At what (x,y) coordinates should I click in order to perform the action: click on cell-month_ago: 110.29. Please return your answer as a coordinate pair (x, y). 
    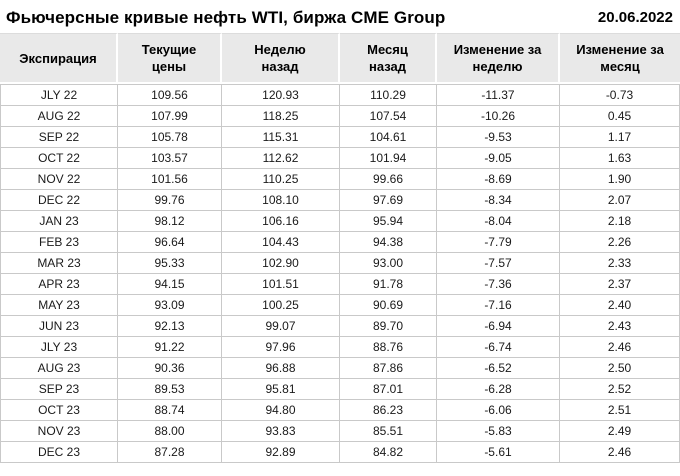
    Looking at the image, I should click on (388, 95).